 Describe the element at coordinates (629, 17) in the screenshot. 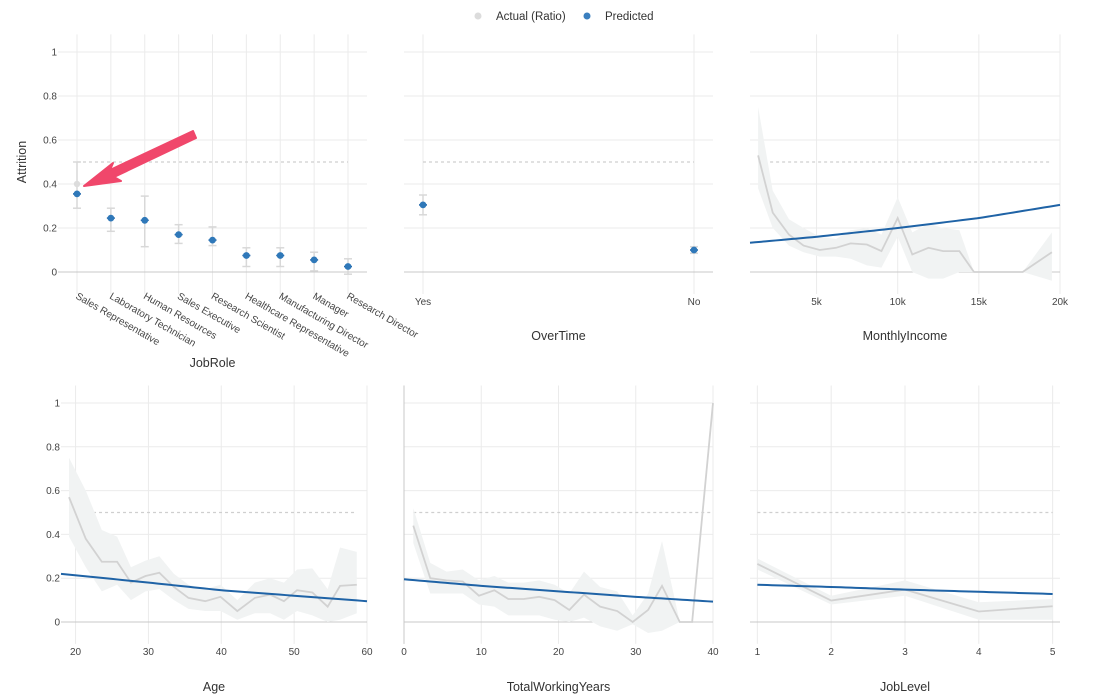

I see `legend-predicted-label: Predicted` at that location.